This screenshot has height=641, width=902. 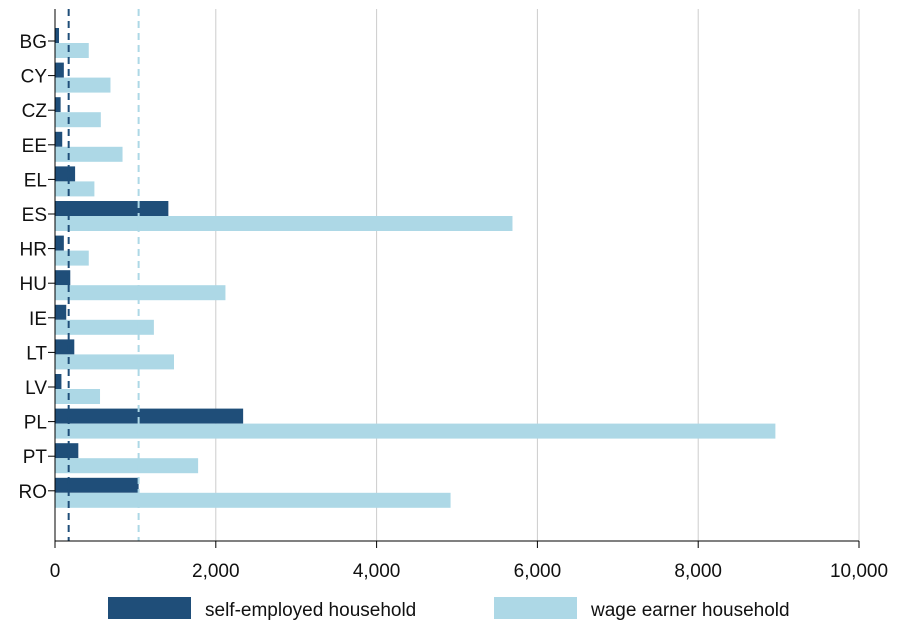 I want to click on x-tick-label-3: 6,000, so click(x=538, y=571).